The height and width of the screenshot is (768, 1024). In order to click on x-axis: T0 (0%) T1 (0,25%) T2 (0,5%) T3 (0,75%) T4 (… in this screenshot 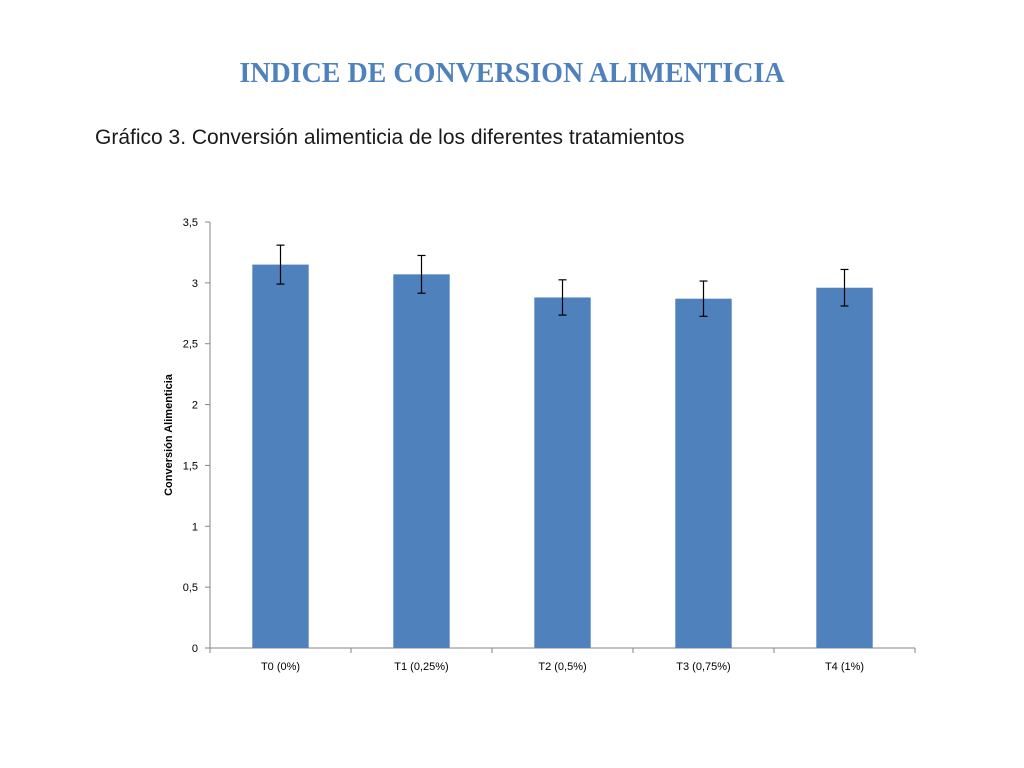, I will do `click(562, 660)`.